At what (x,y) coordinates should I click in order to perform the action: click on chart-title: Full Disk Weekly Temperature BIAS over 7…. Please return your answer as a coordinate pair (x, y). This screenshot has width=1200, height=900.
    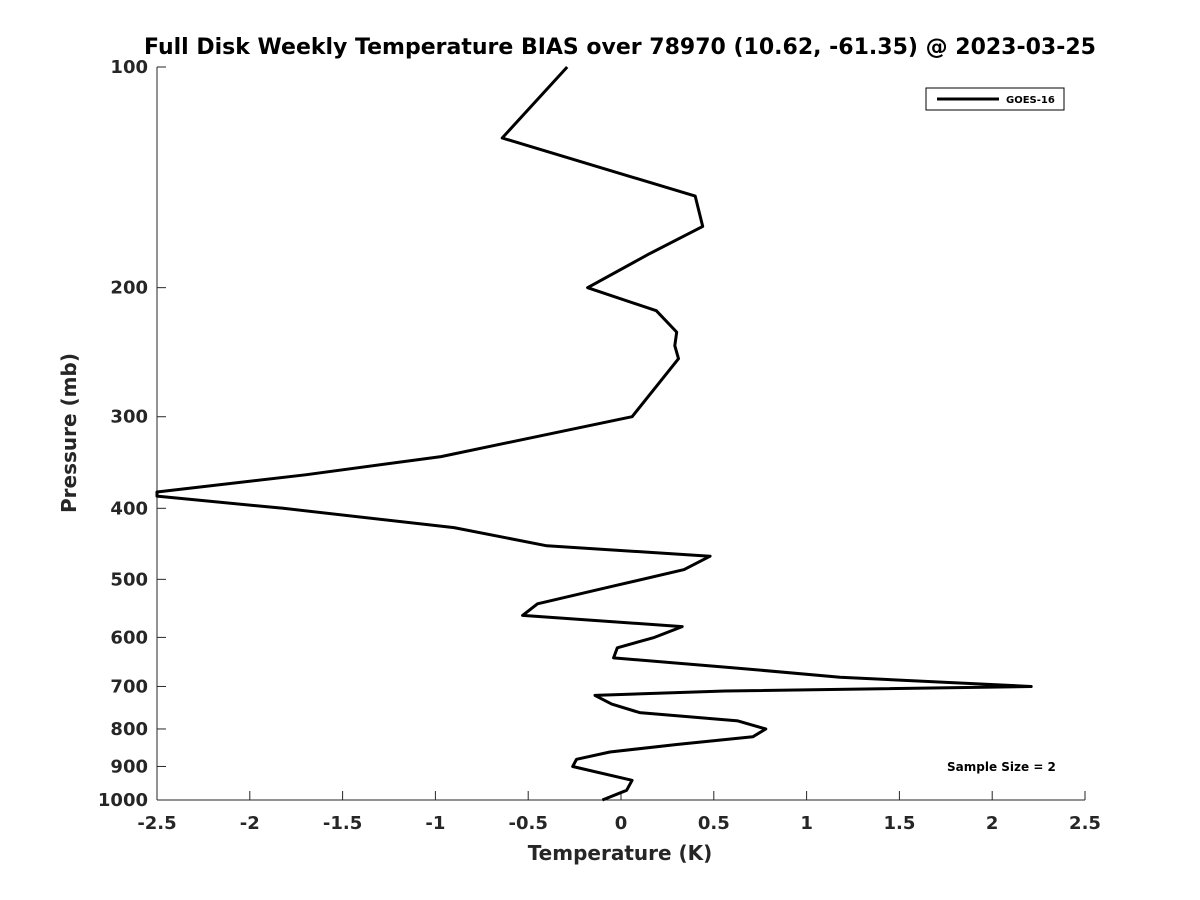
    Looking at the image, I should click on (620, 47).